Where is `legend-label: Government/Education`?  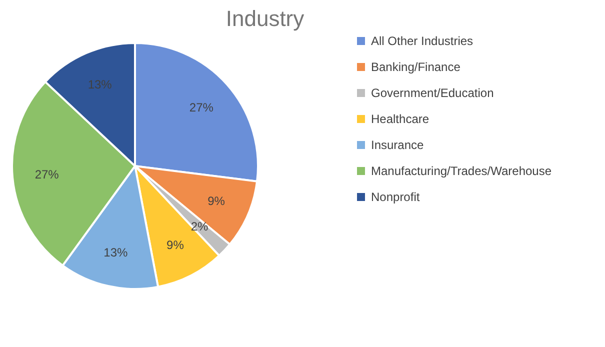 legend-label: Government/Education is located at coordinates (432, 93).